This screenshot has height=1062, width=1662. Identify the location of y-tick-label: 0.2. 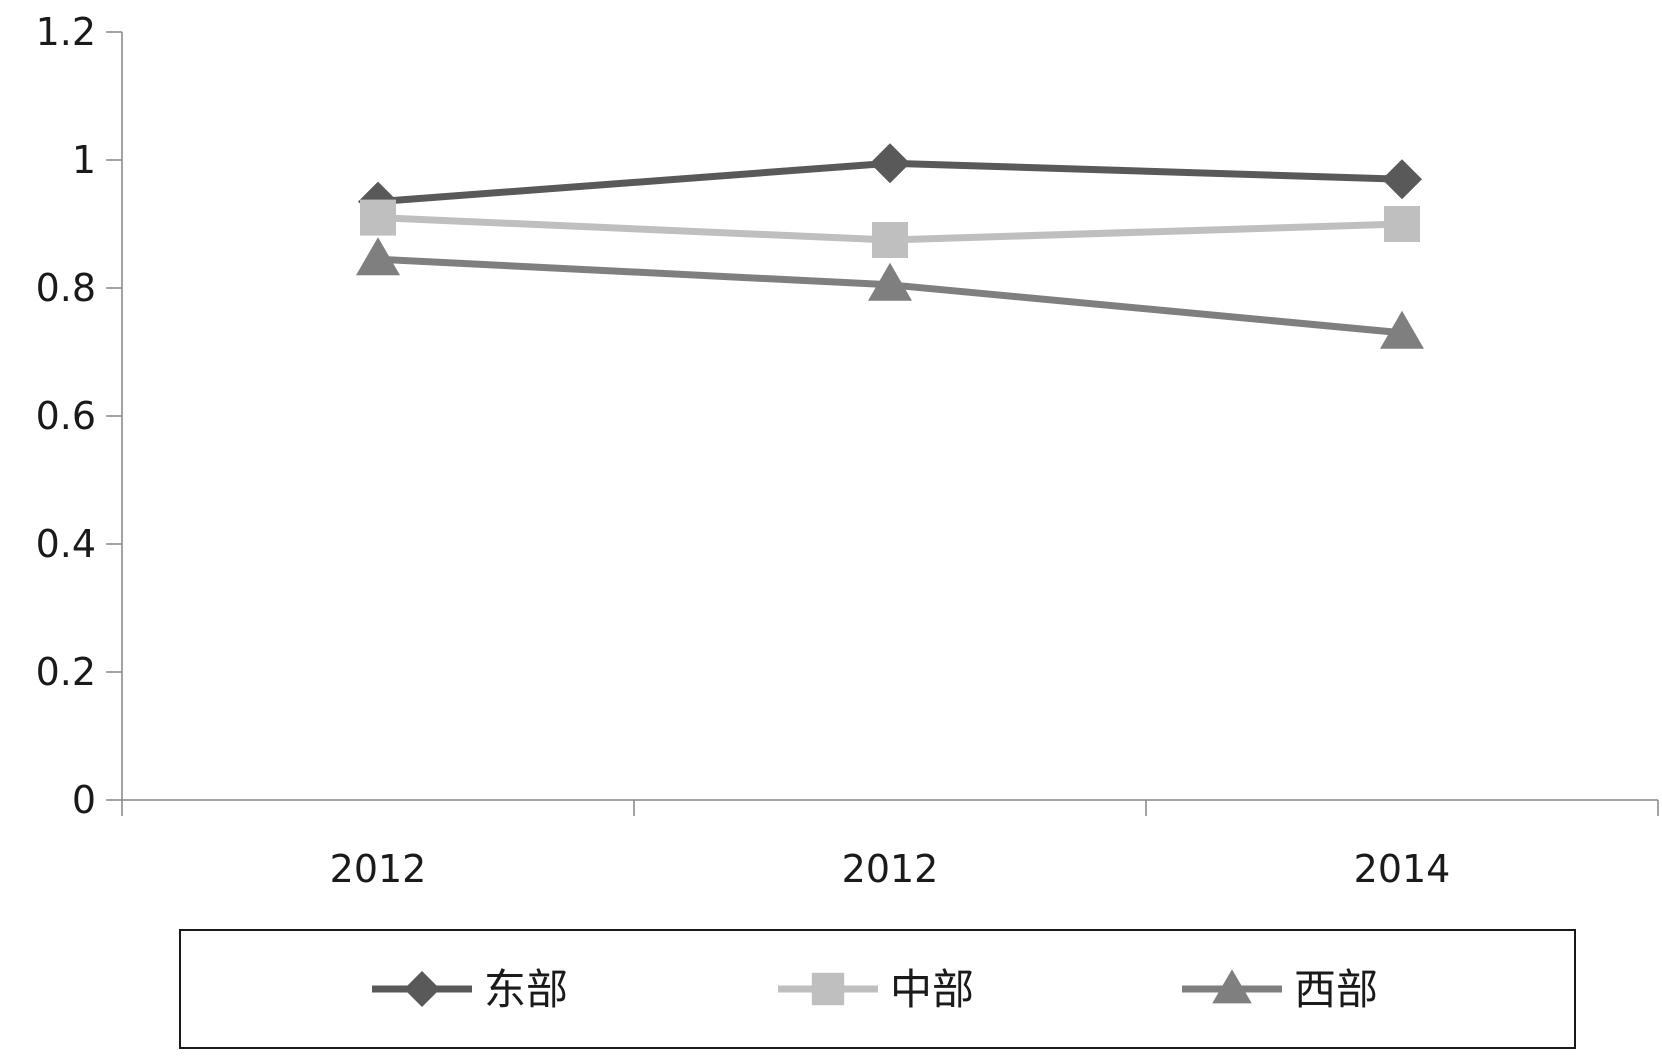
(66, 672).